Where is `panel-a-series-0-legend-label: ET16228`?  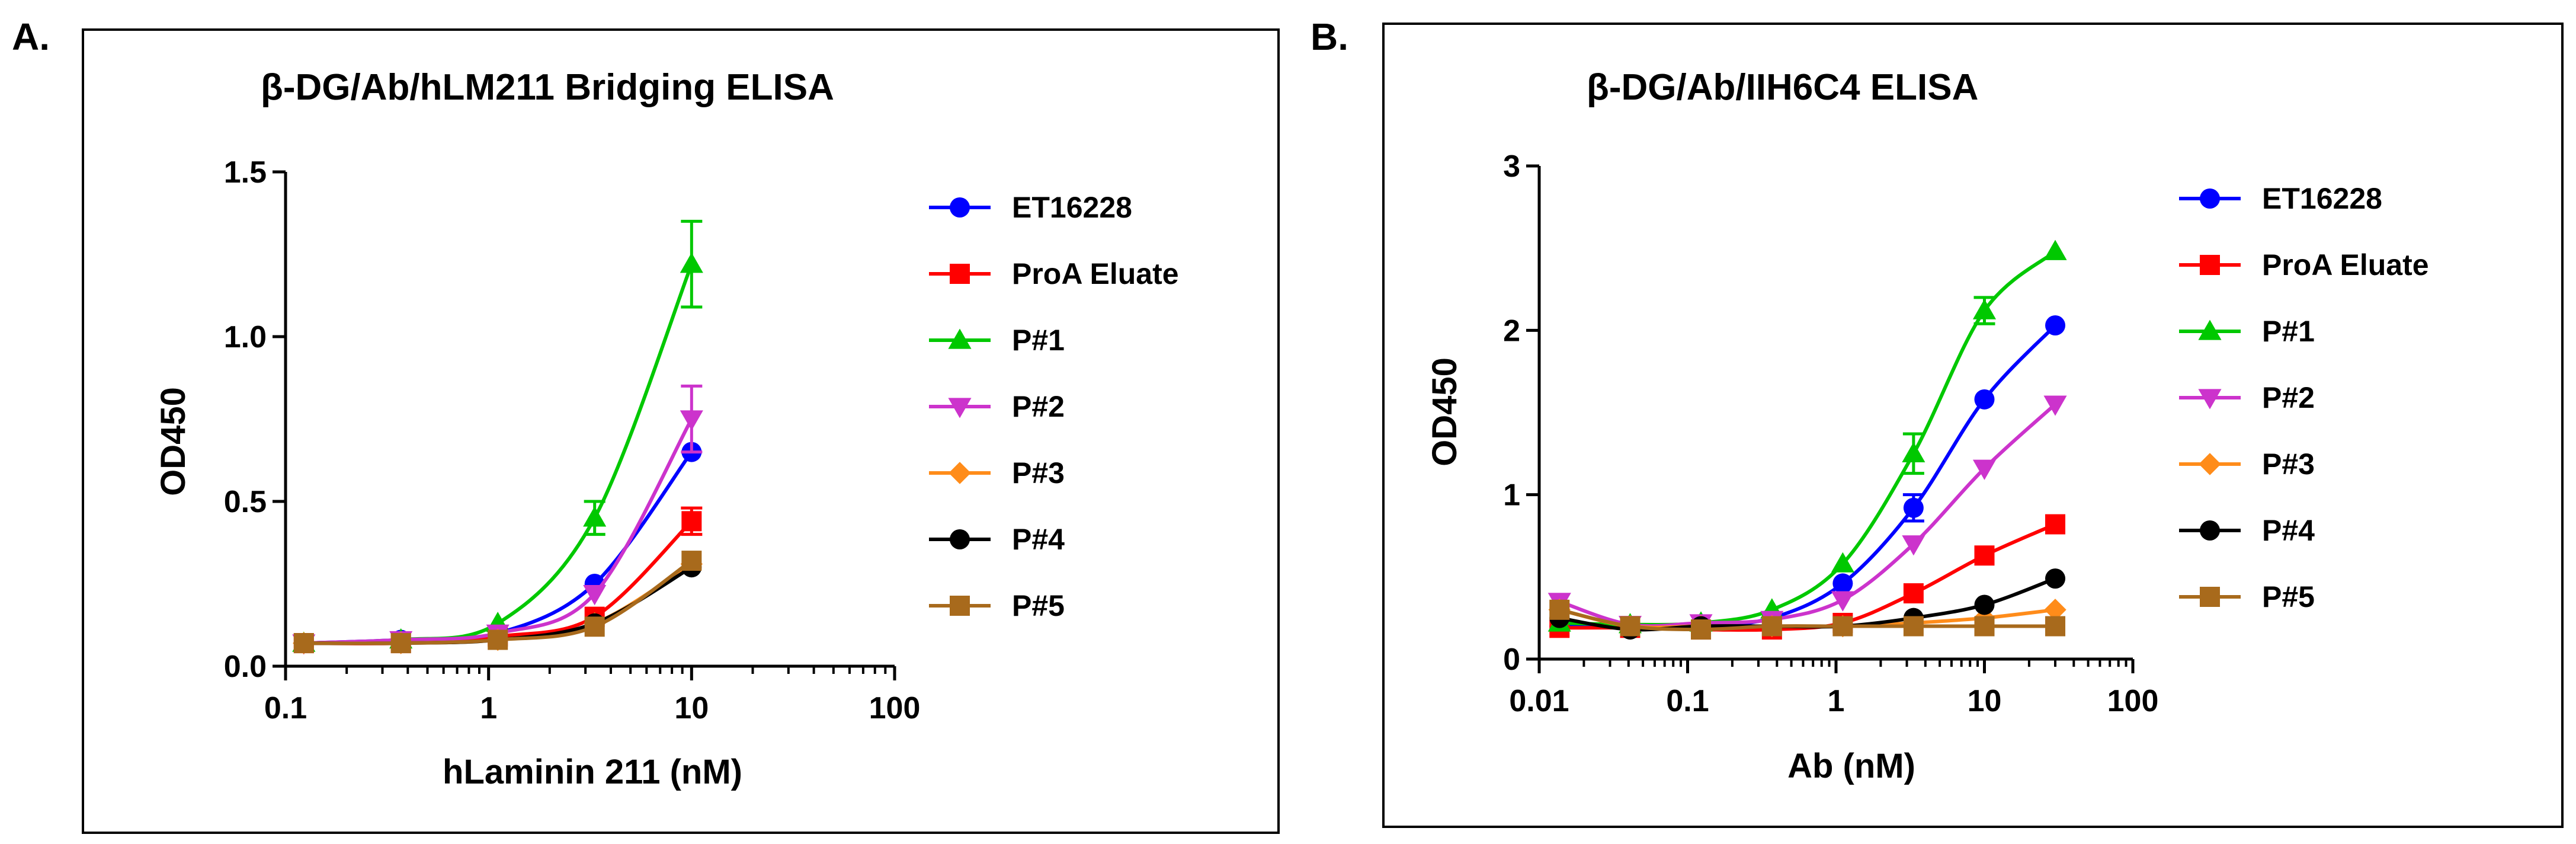 panel-a-series-0-legend-label: ET16228 is located at coordinates (1072, 207).